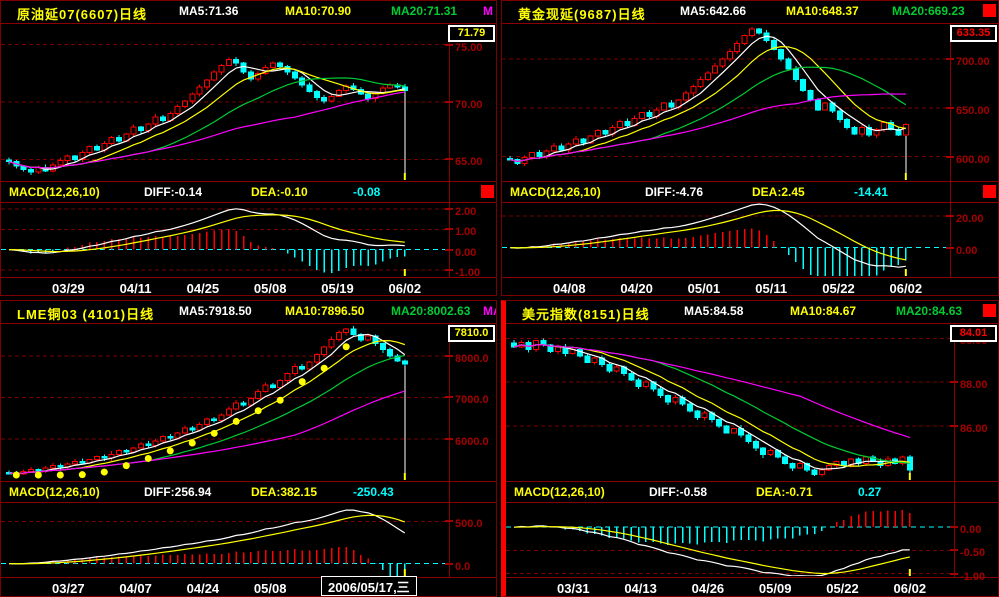 Image resolution: width=999 pixels, height=597 pixels. I want to click on cursor-date-tooltip: 2006/05/17,三, so click(369, 586).